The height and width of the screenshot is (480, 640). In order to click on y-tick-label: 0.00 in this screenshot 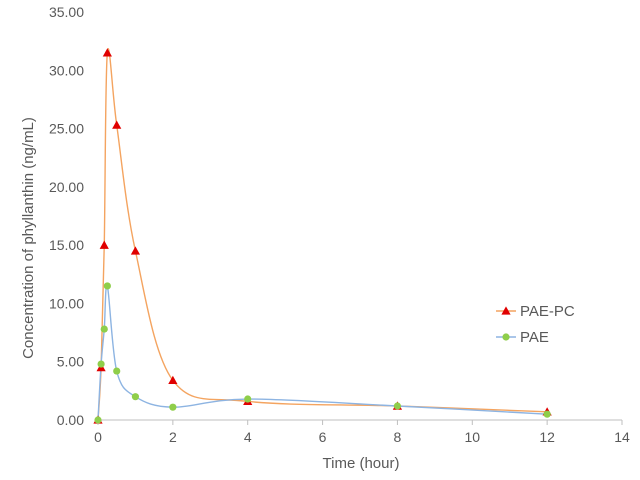, I will do `click(70, 420)`.